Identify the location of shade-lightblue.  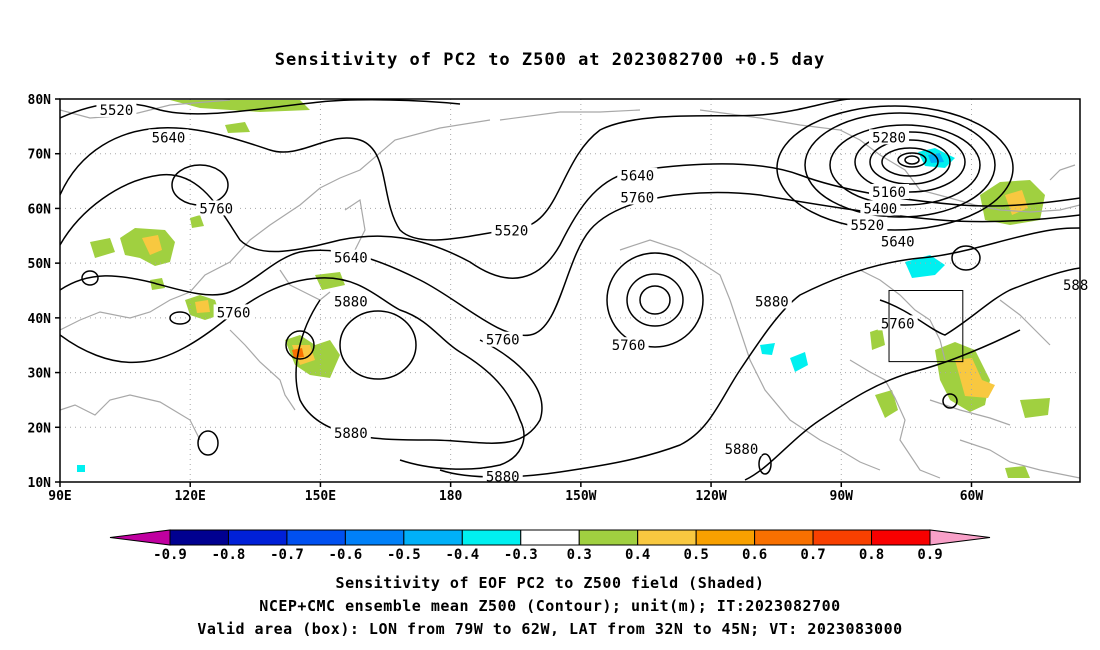
(936, 158).